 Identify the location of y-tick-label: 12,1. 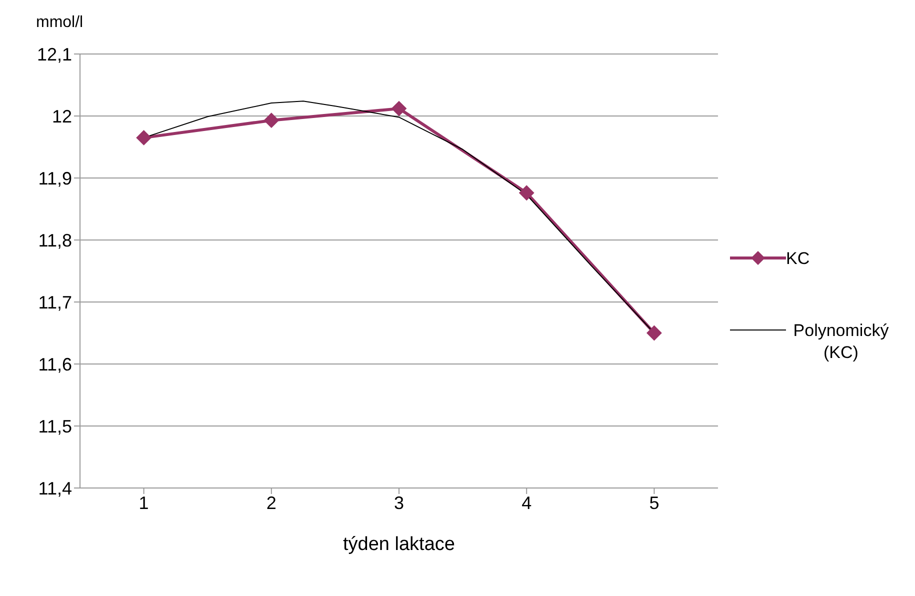
(54, 54).